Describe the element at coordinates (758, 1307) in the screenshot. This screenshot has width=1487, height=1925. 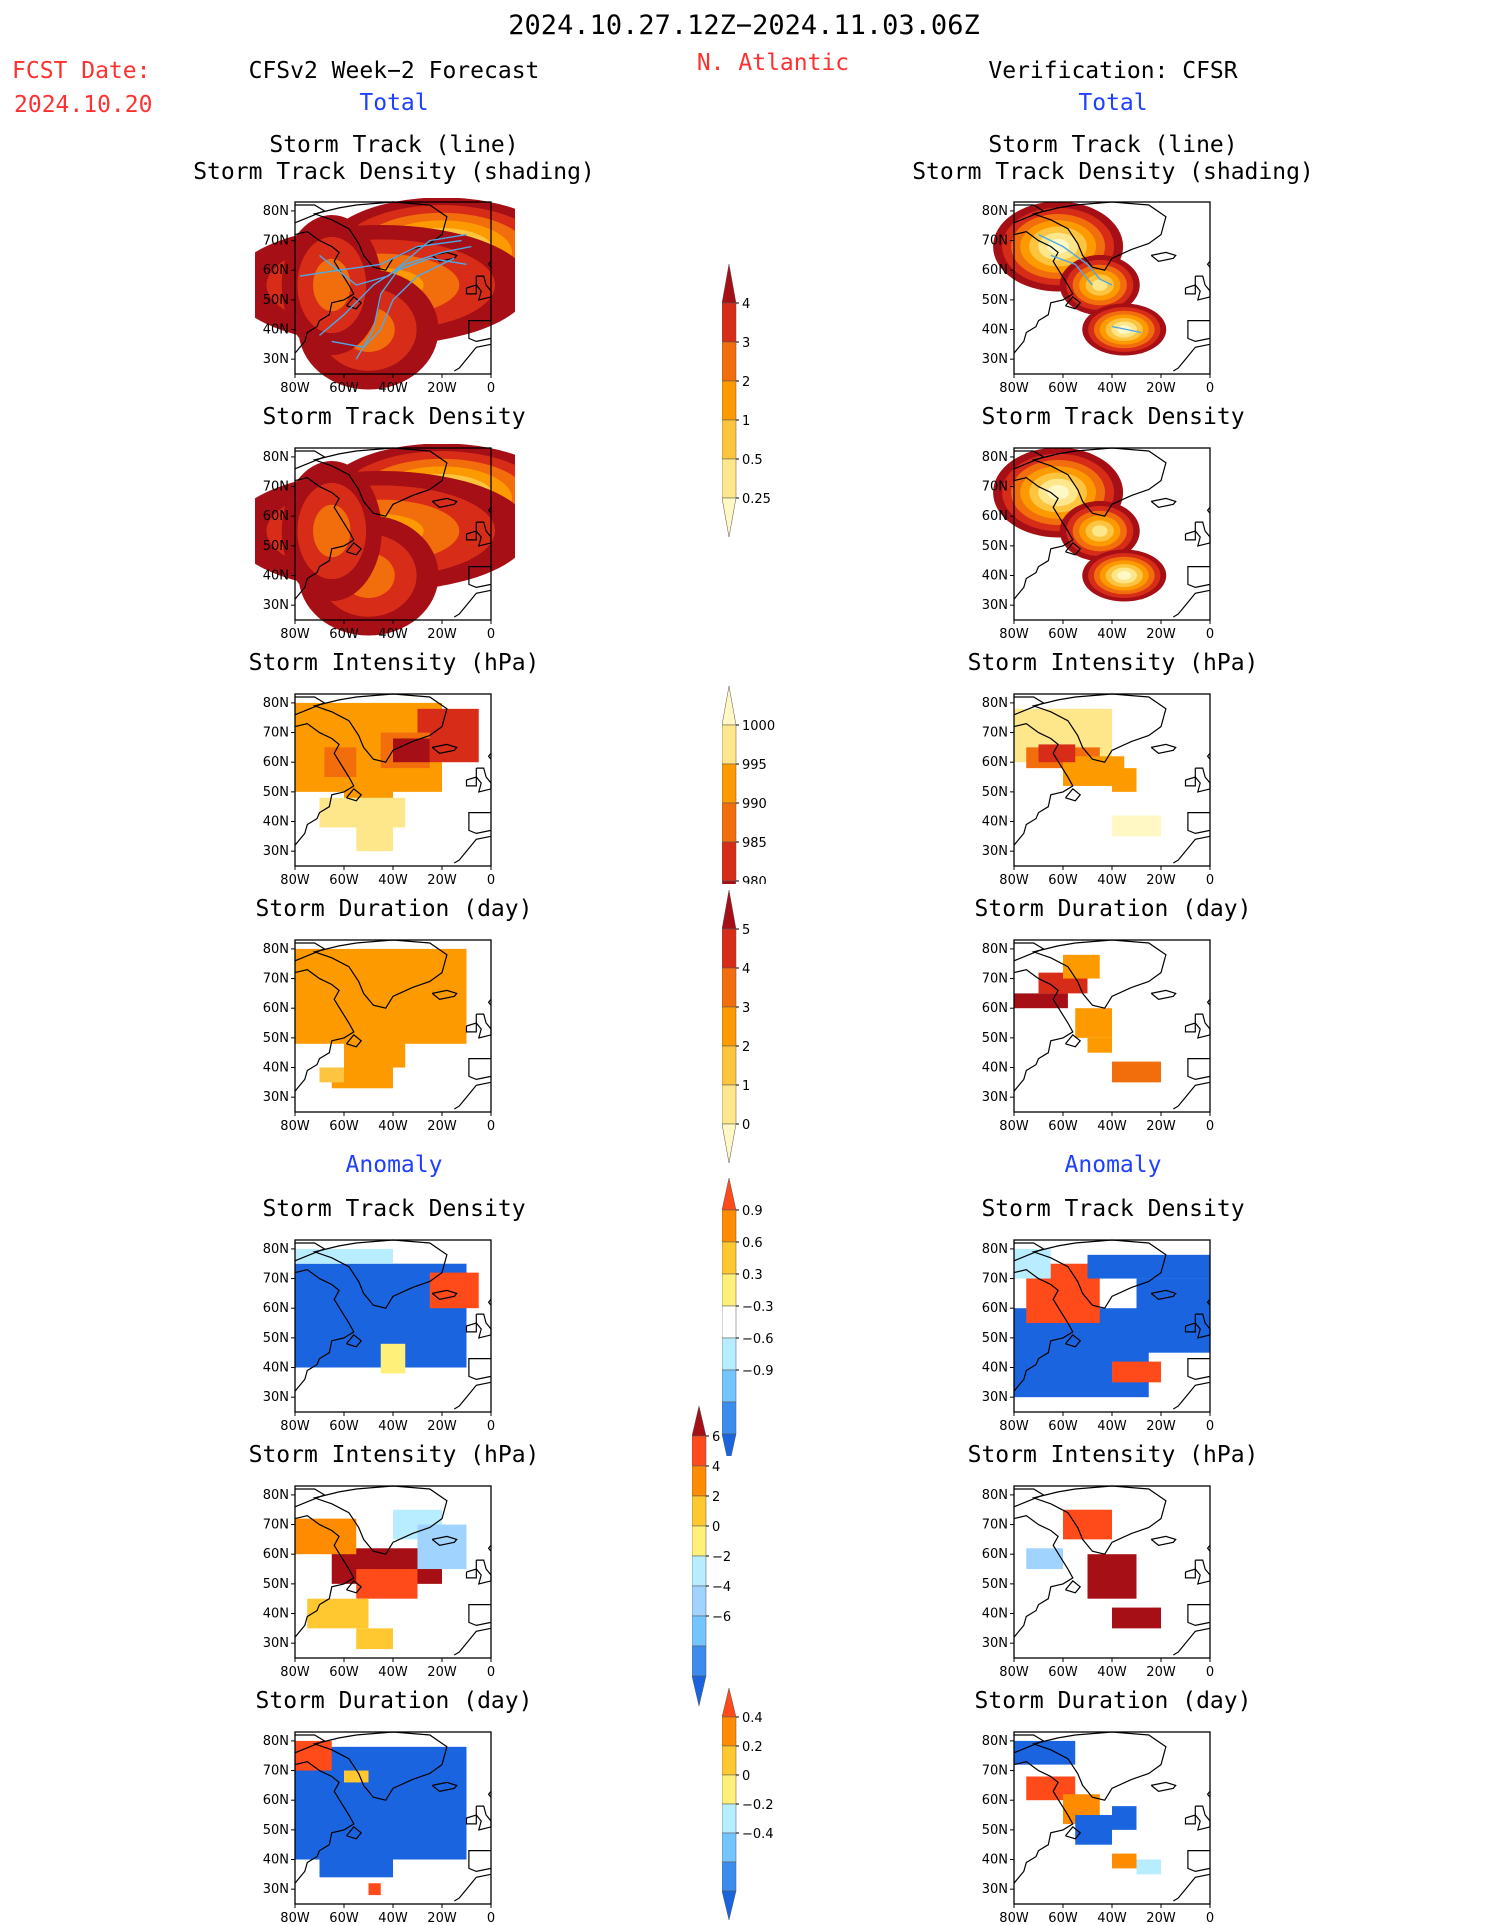
I see `colorbar-label: −0.3` at that location.